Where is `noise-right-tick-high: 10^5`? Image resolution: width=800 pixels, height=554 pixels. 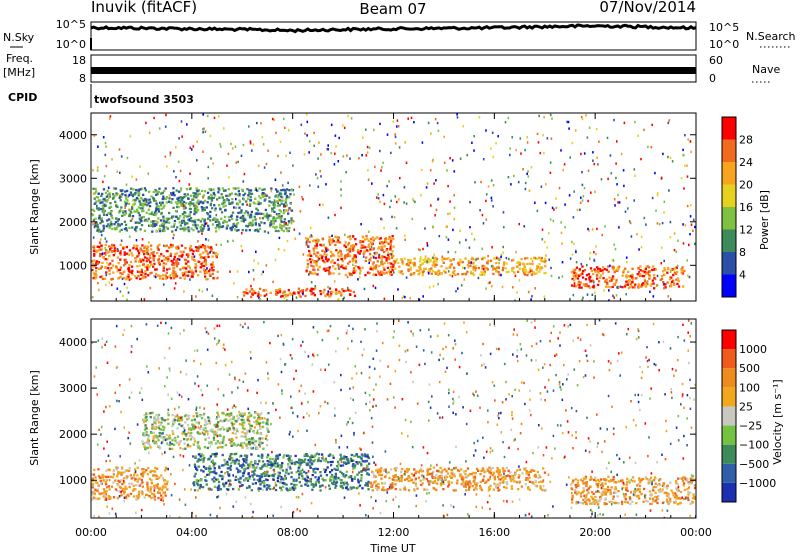 noise-right-tick-high: 10^5 is located at coordinates (724, 27).